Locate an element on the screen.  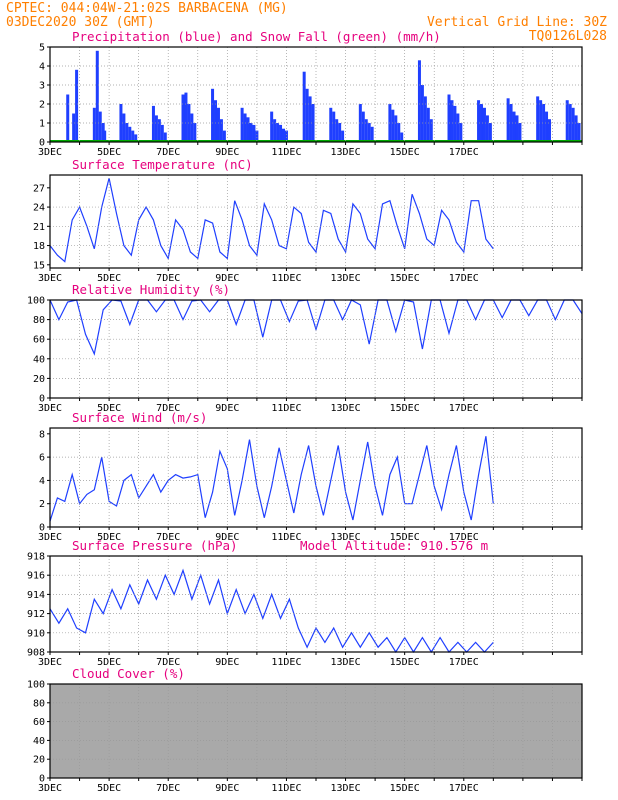
y-tick-label: 27 is located at coordinates (39, 188).